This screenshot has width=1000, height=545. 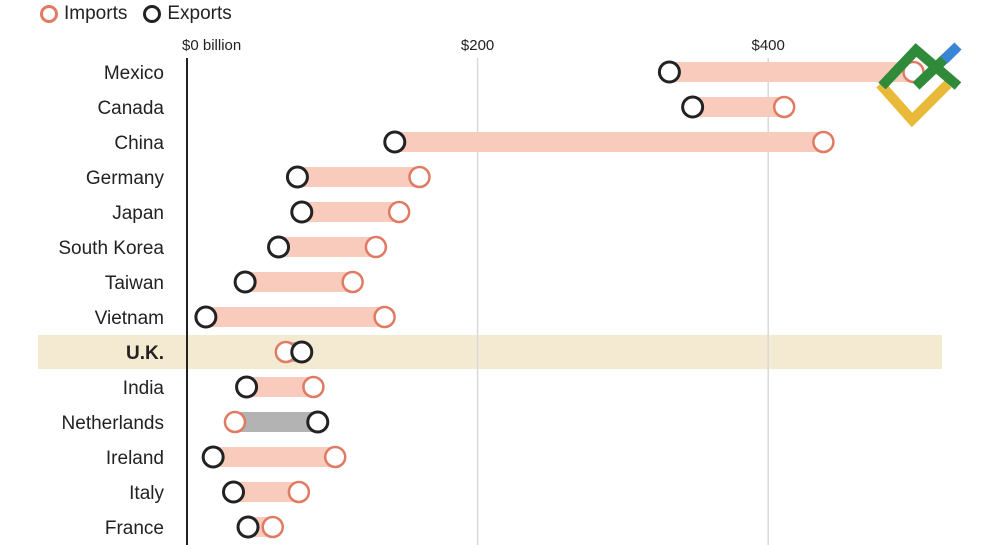 I want to click on highlight-band, so click(x=490, y=352).